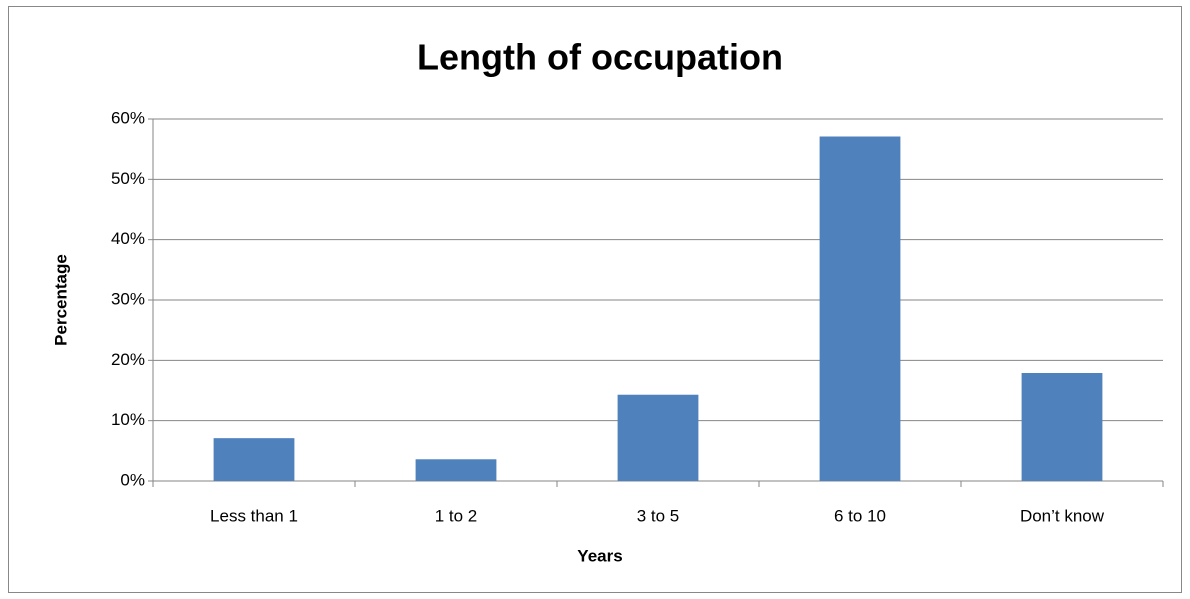 The image size is (1190, 599). What do you see at coordinates (128, 359) in the screenshot?
I see `y-tick-label: 20%` at bounding box center [128, 359].